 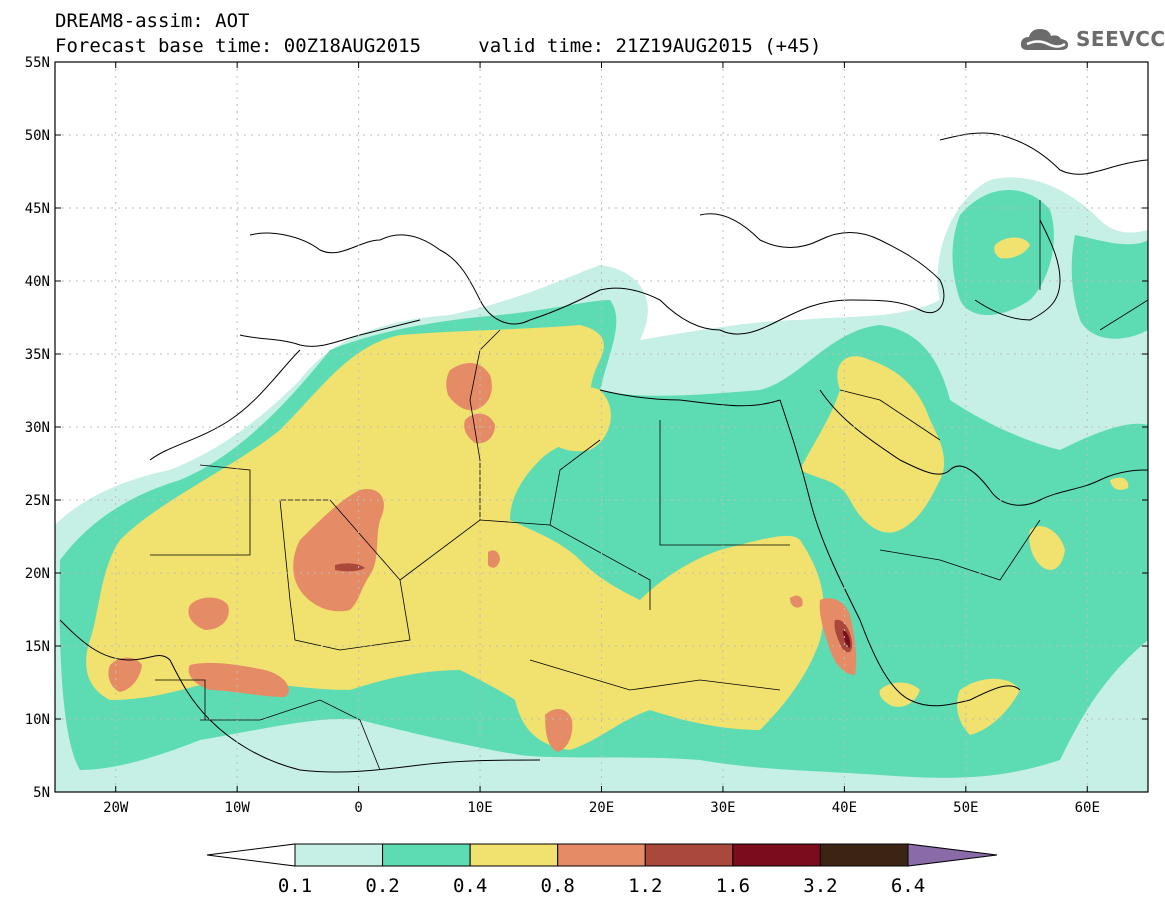 I want to click on lon-tick-label: 10W, so click(x=238, y=808).